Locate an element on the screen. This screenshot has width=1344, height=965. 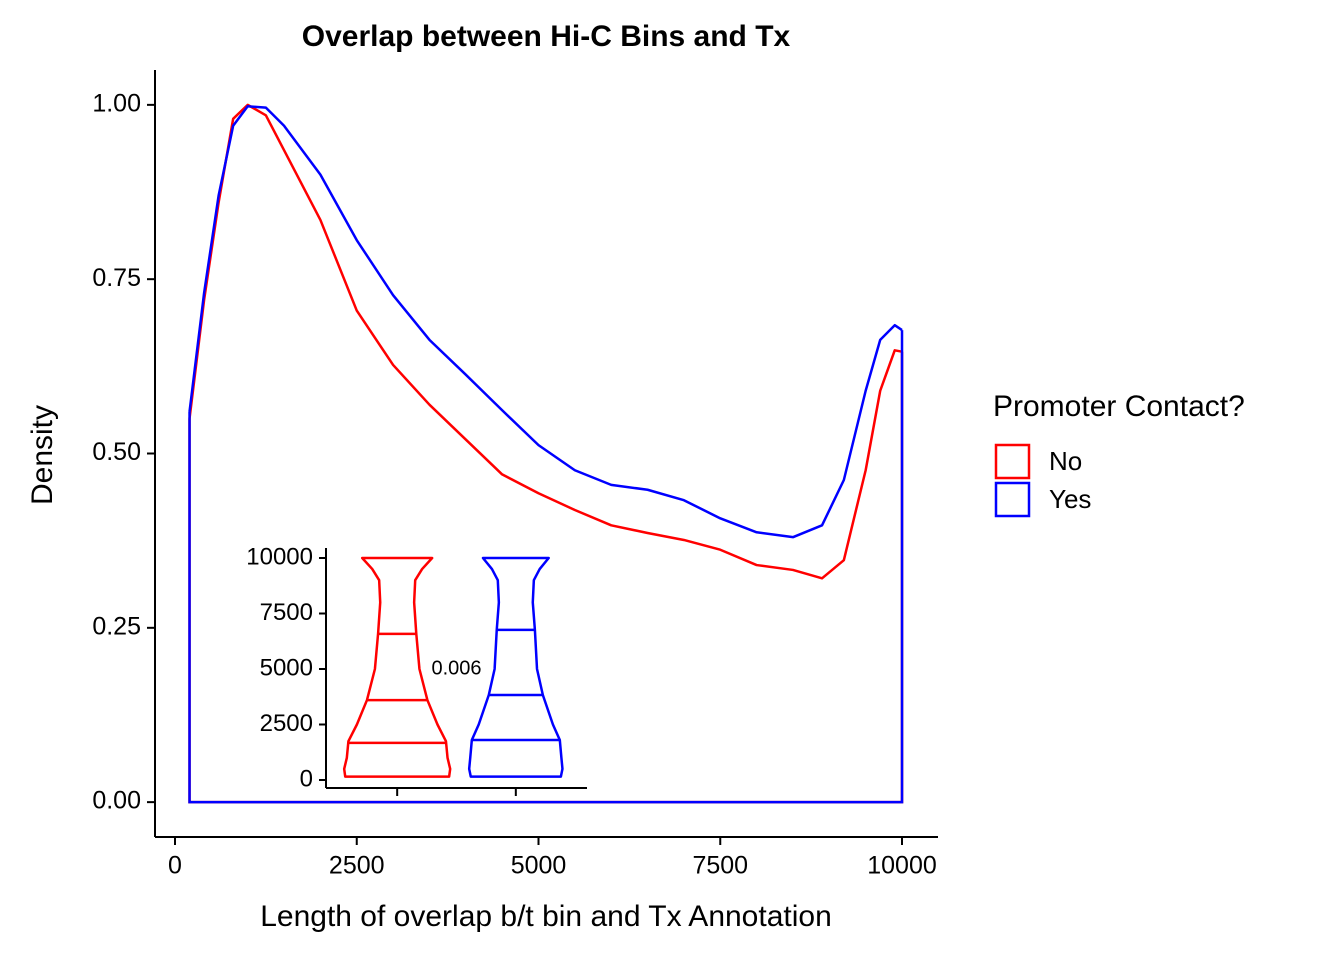
x-tick-label: 7500 is located at coordinates (720, 866).